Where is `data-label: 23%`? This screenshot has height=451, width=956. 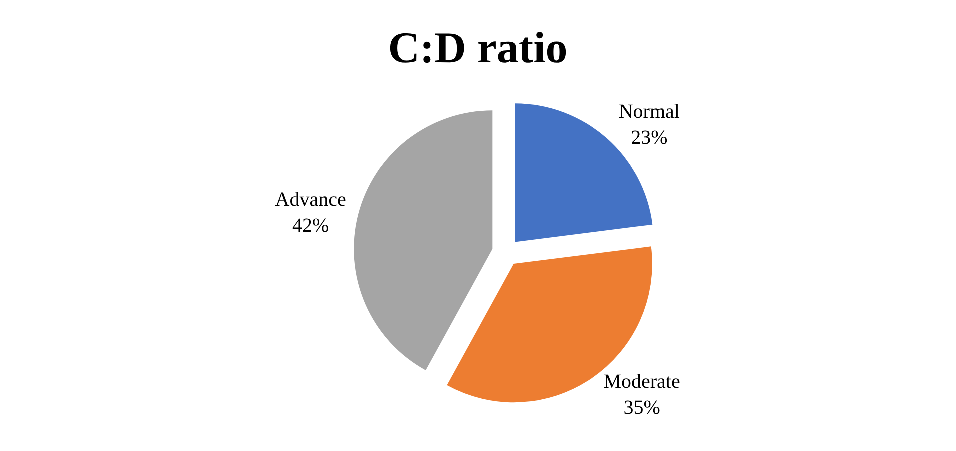 data-label: 23% is located at coordinates (649, 137).